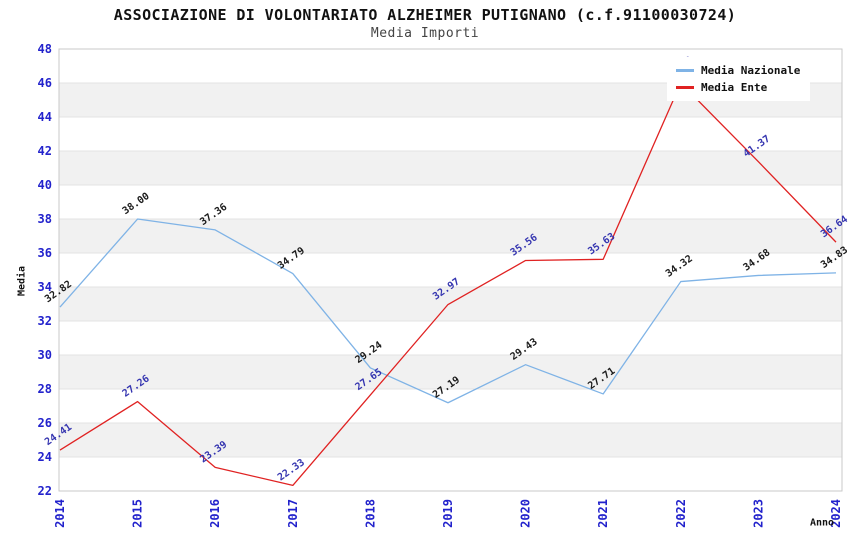  Describe the element at coordinates (45, 457) in the screenshot. I see `svg-text: 24` at that location.